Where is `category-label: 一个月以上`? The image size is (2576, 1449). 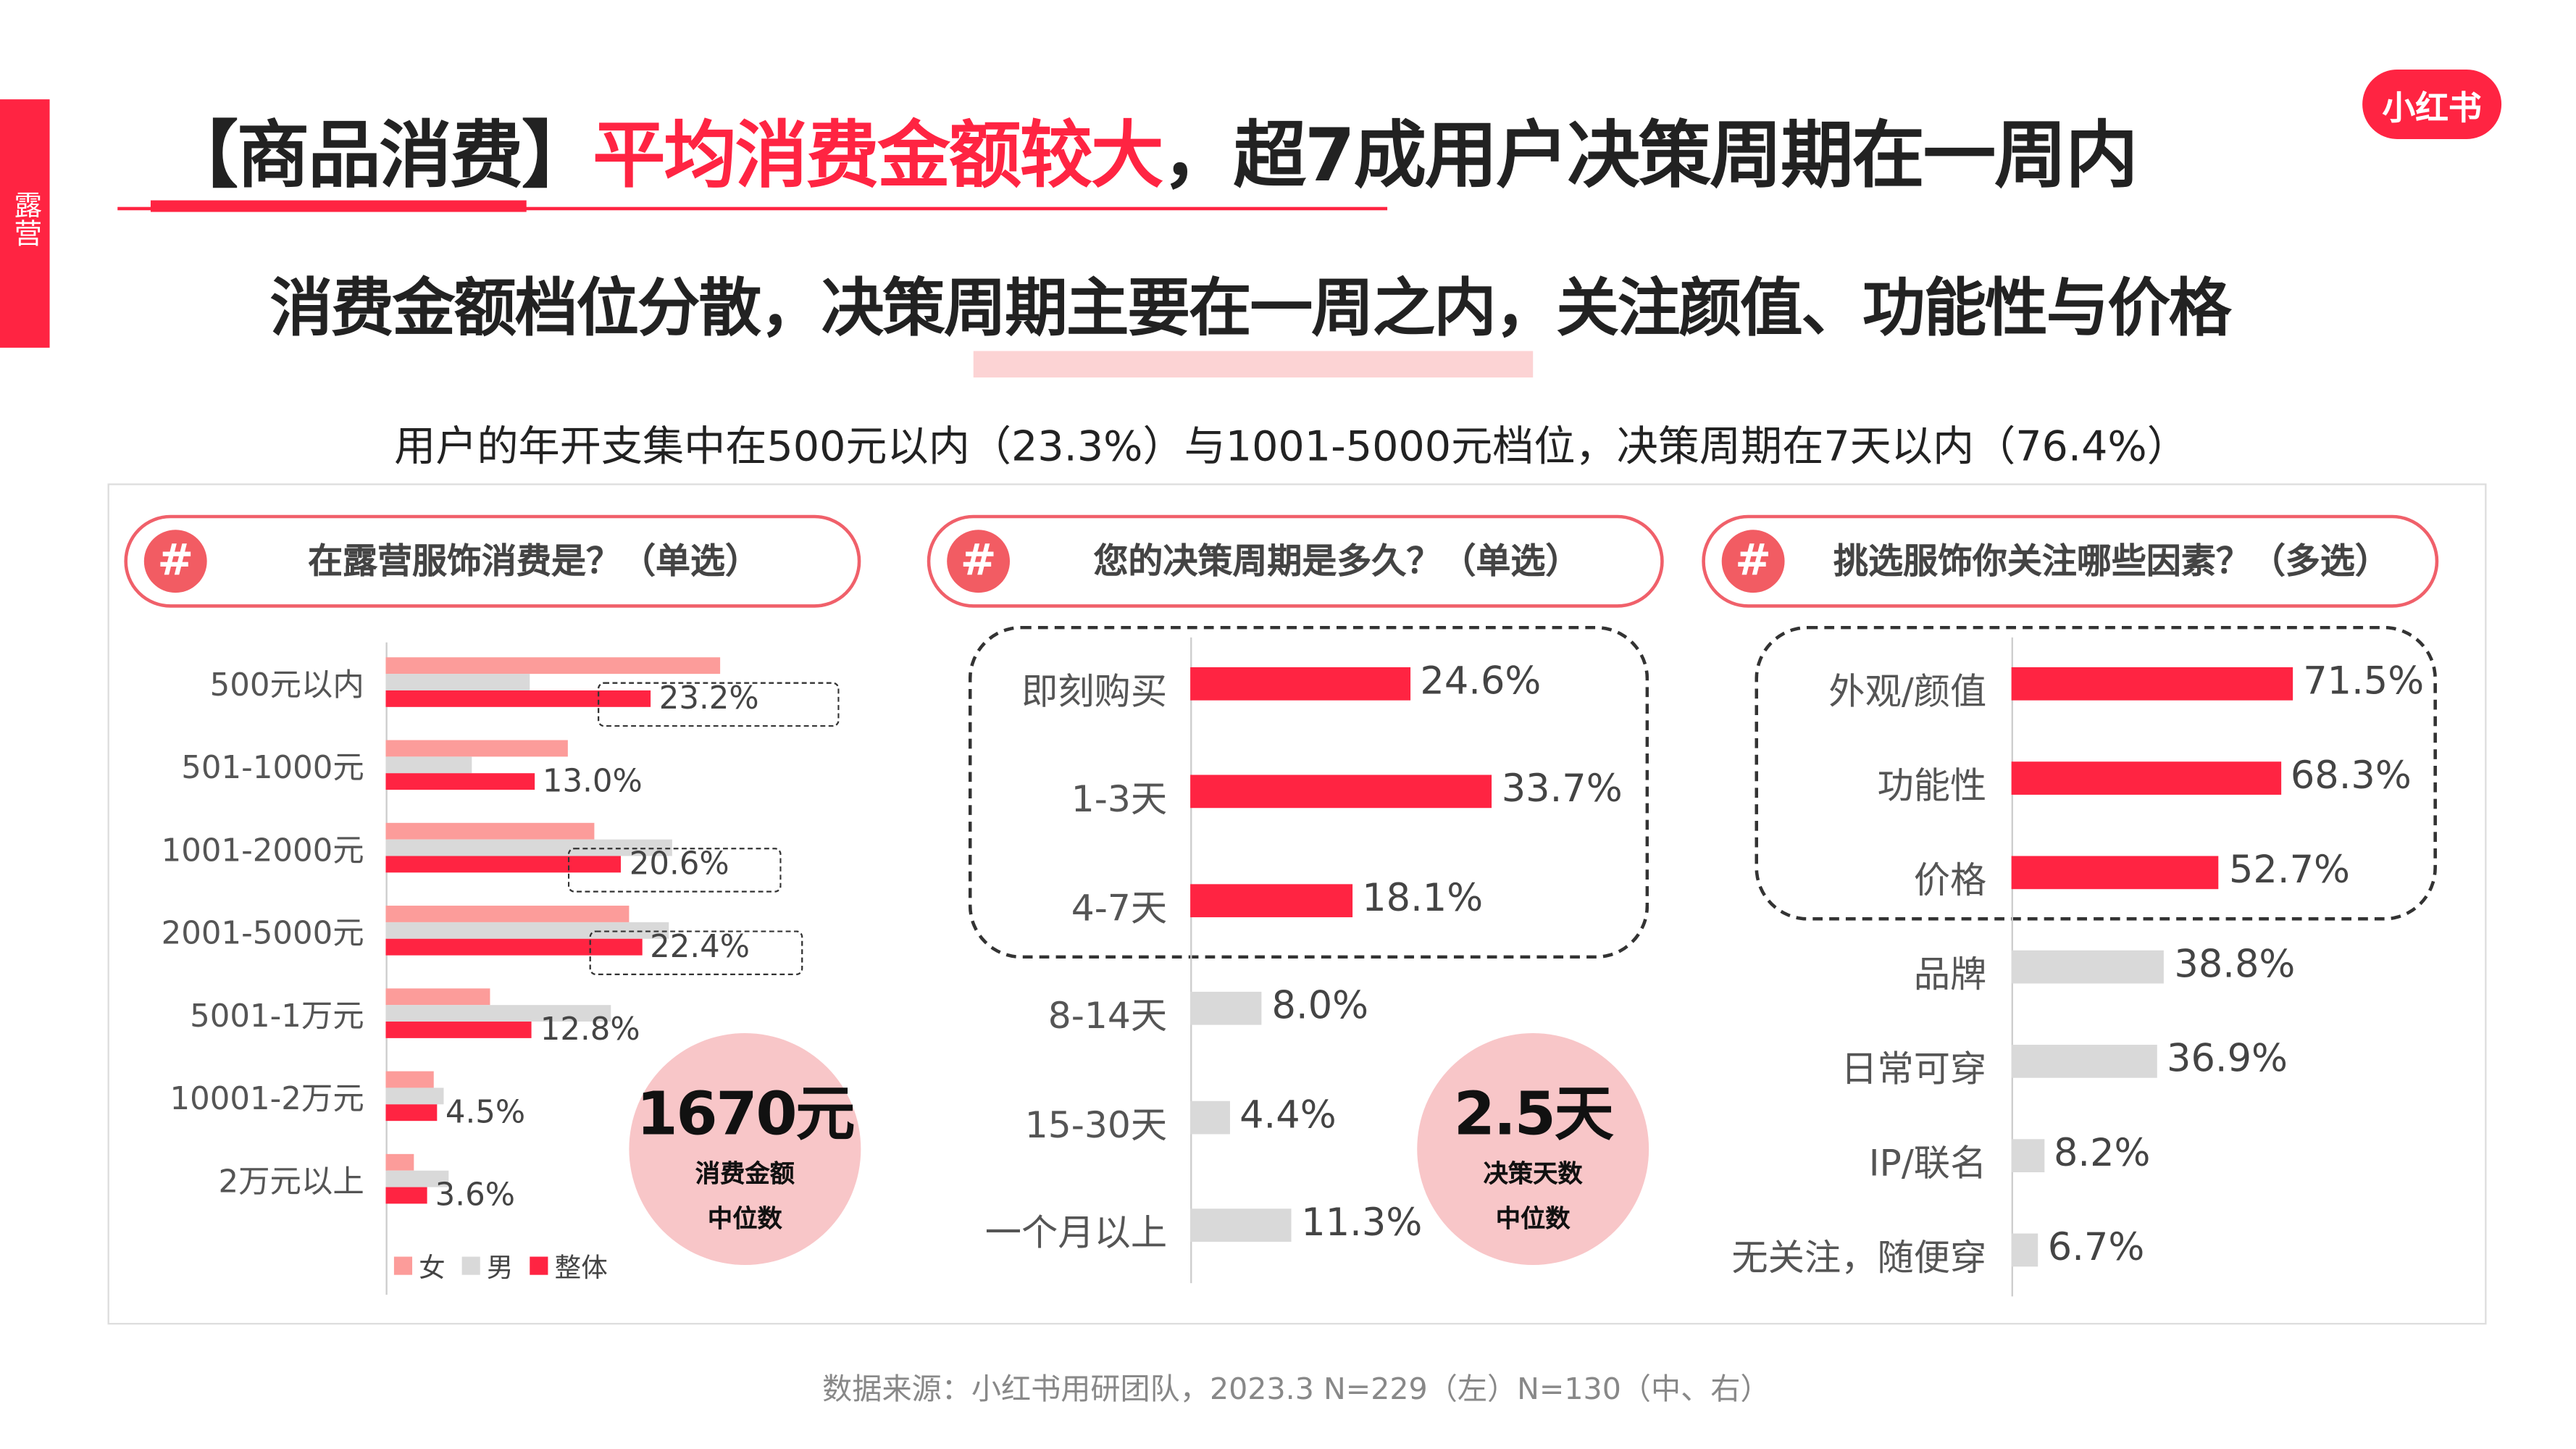
category-label: 一个月以上 is located at coordinates (1076, 1235).